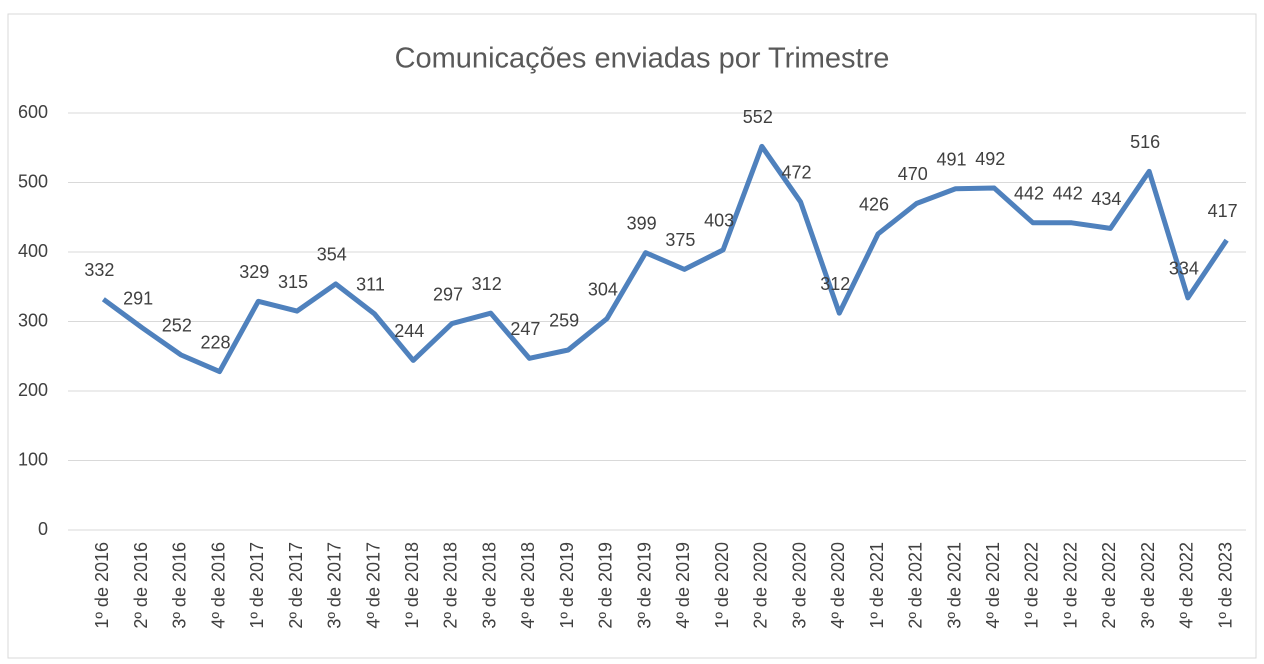  What do you see at coordinates (448, 294) in the screenshot?
I see `data-label: 297` at bounding box center [448, 294].